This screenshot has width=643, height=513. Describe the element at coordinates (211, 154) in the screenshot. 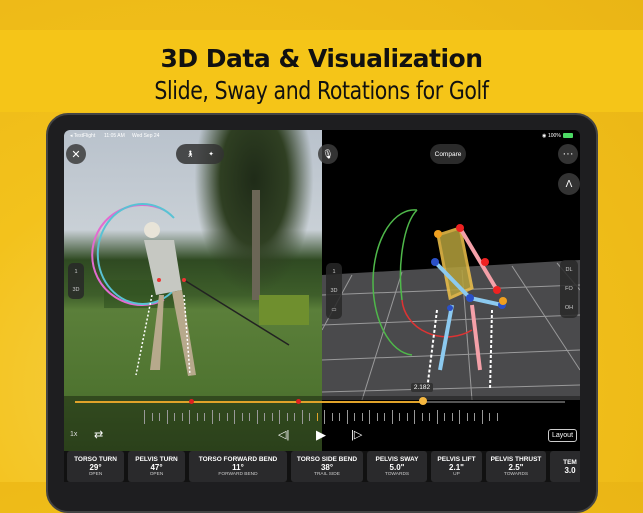

I see `sparkle-icon: ✦` at that location.